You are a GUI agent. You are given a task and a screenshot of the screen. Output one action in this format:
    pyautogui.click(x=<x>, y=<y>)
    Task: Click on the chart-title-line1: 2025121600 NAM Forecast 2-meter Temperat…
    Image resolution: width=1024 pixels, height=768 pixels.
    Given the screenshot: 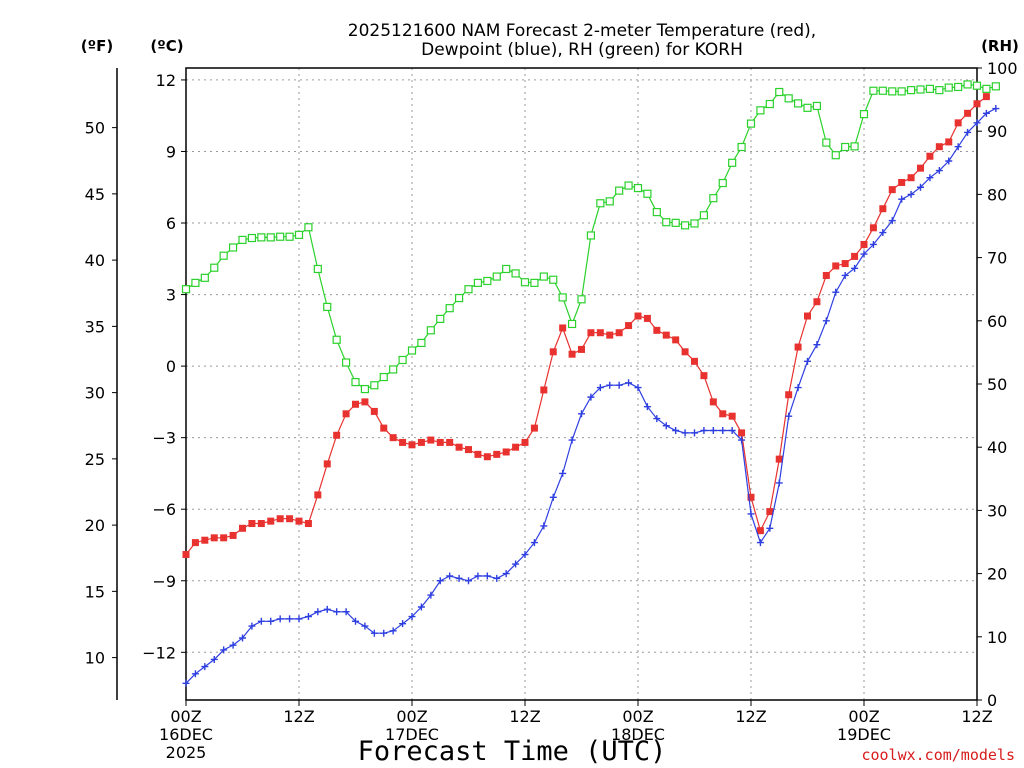 What is the action you would take?
    pyautogui.click(x=582, y=31)
    